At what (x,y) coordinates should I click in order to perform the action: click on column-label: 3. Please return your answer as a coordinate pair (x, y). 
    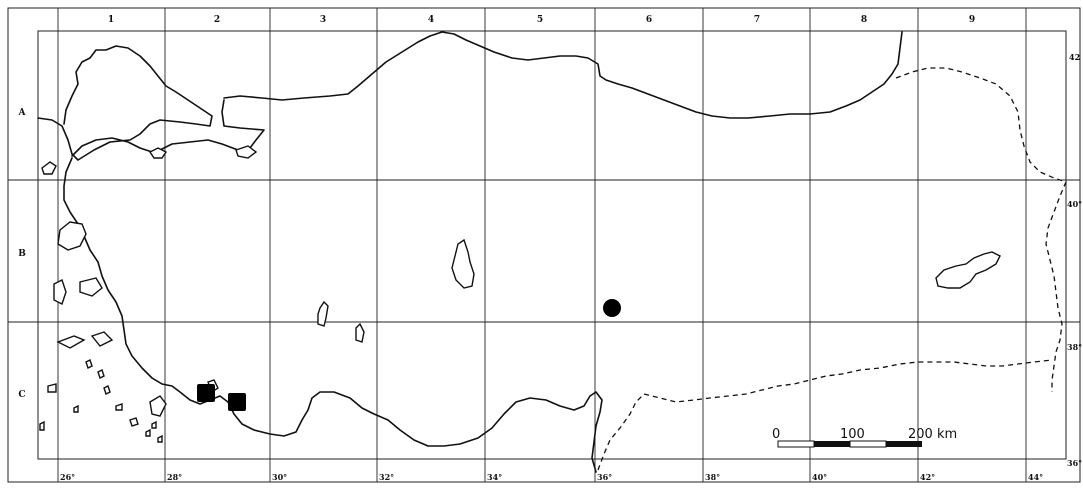
    Looking at the image, I should click on (323, 20).